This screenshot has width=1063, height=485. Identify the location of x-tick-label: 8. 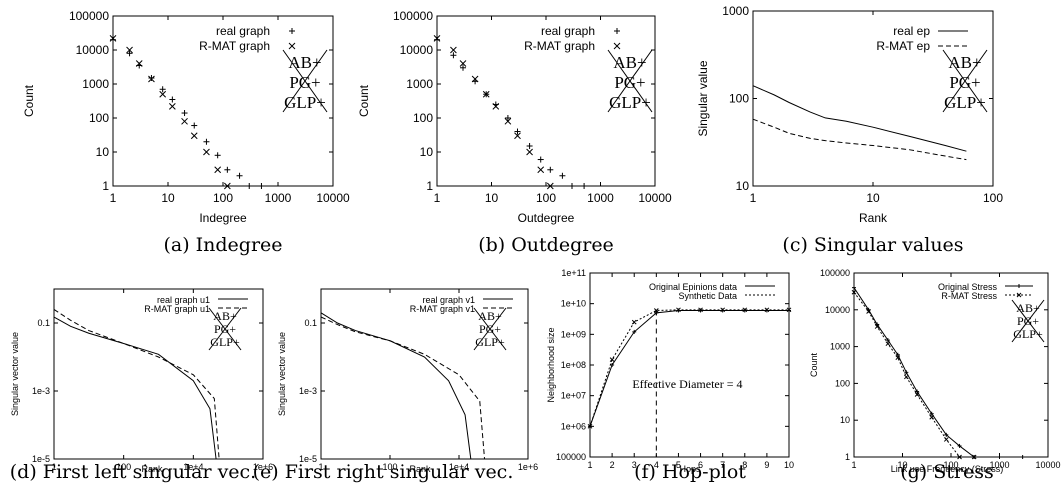
(744, 465).